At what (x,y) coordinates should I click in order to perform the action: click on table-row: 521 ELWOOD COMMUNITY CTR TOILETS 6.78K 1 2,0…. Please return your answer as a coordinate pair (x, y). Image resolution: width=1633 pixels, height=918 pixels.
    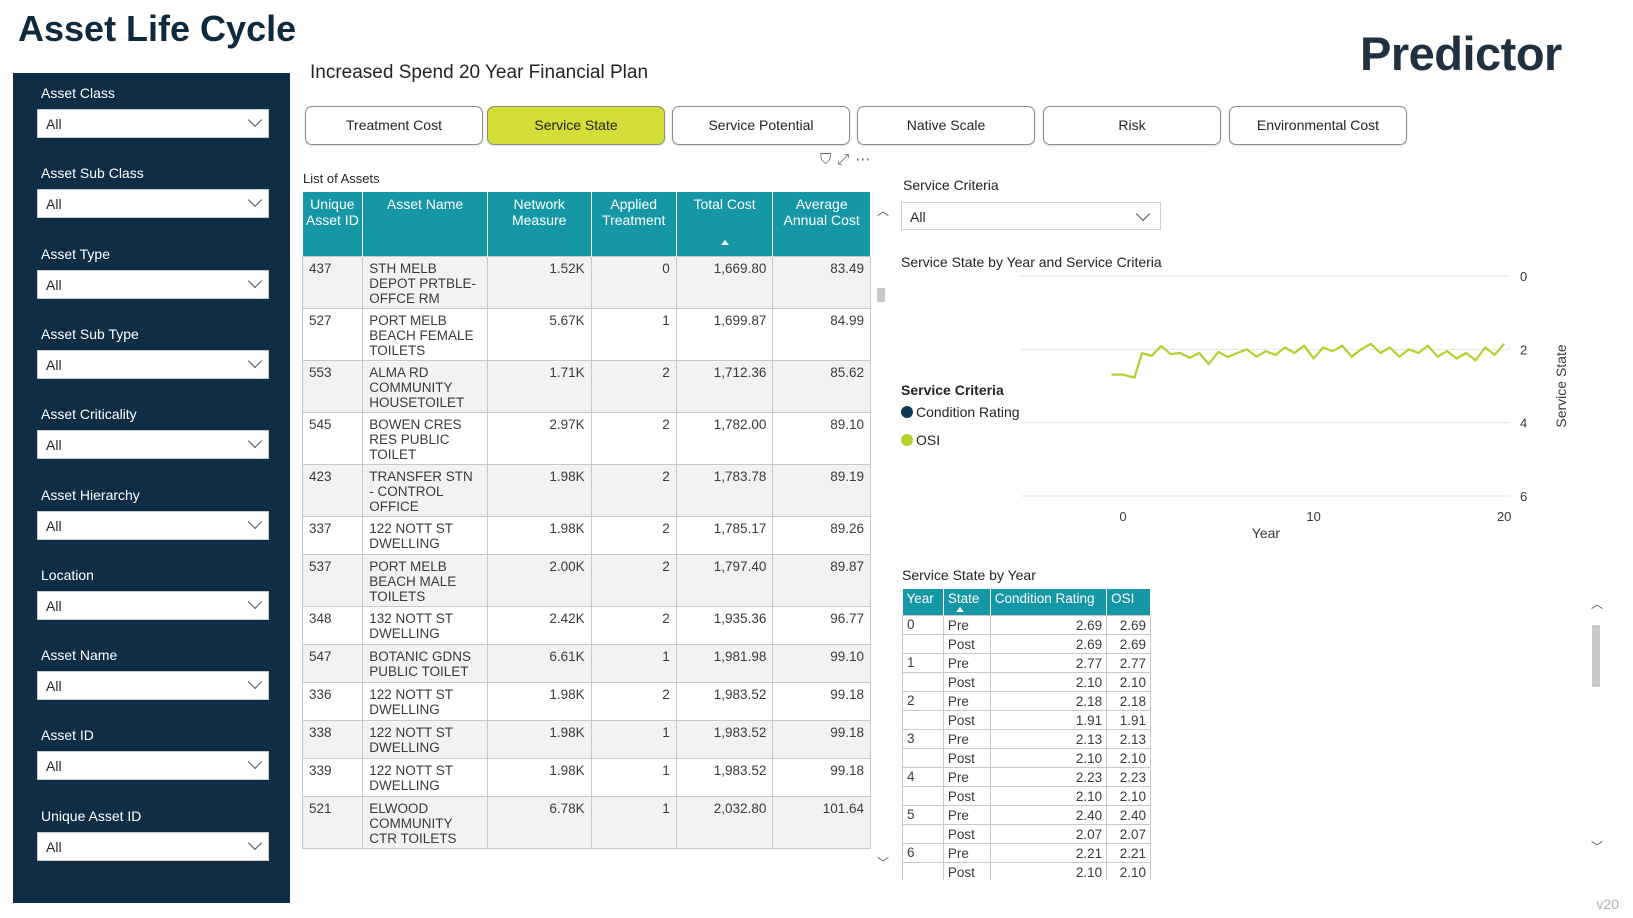
    Looking at the image, I should click on (586, 822).